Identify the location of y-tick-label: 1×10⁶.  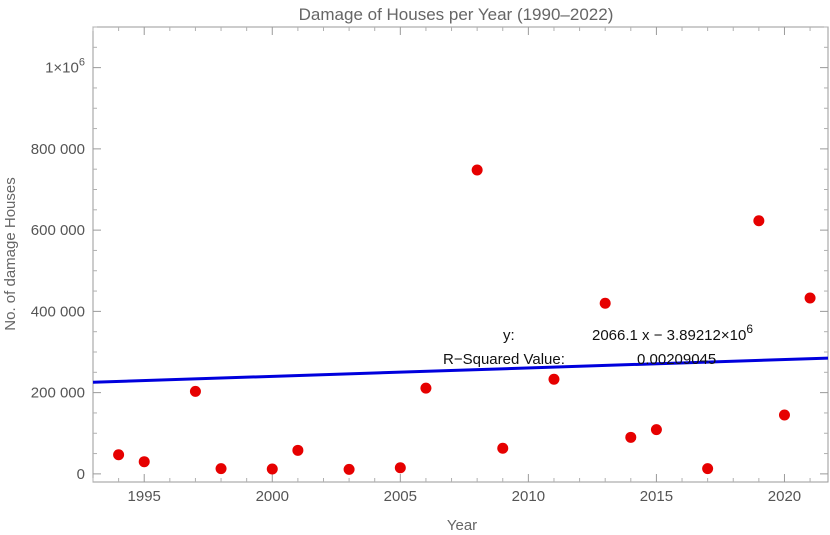
(65, 67).